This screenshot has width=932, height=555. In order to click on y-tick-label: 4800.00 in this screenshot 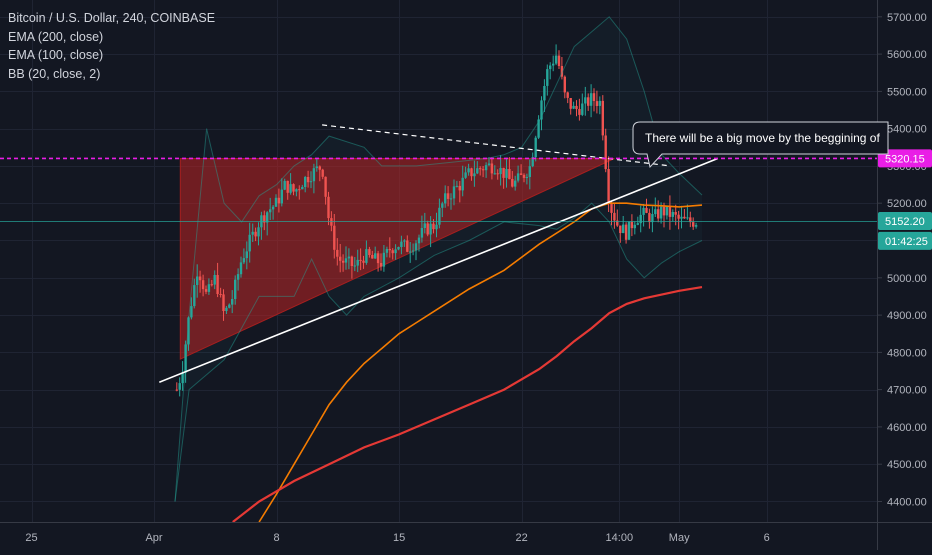, I will do `click(907, 353)`.